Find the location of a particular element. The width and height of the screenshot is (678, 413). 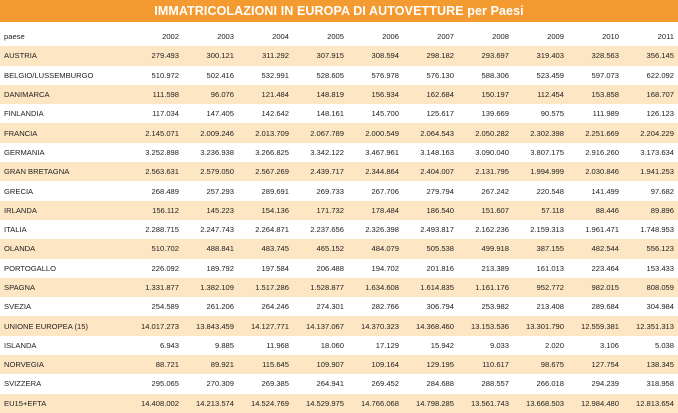

registrations-cell: 293.697 is located at coordinates (485, 56).